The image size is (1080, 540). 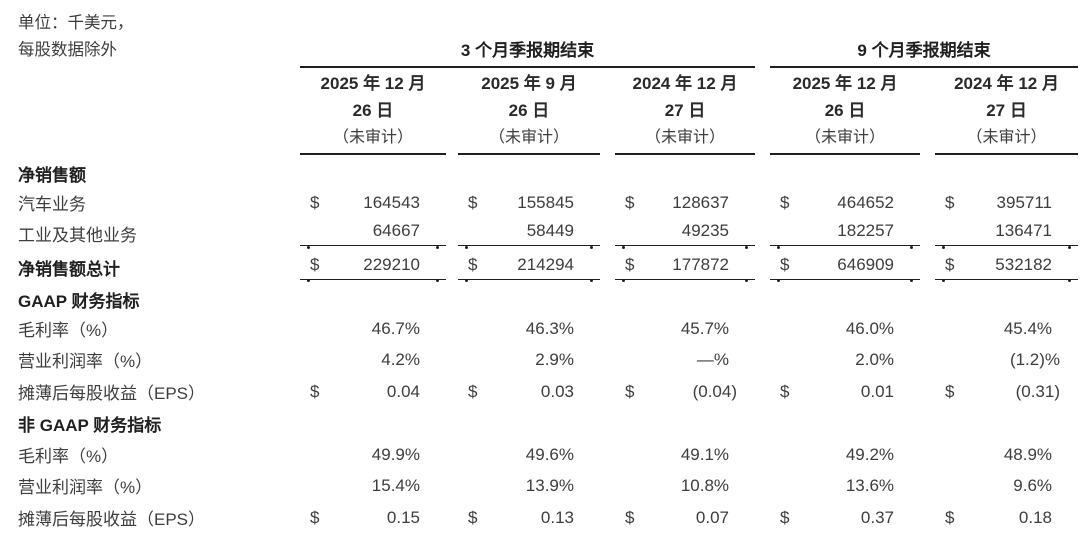 What do you see at coordinates (395, 328) in the screenshot?
I see `cell-value: 46.7%` at bounding box center [395, 328].